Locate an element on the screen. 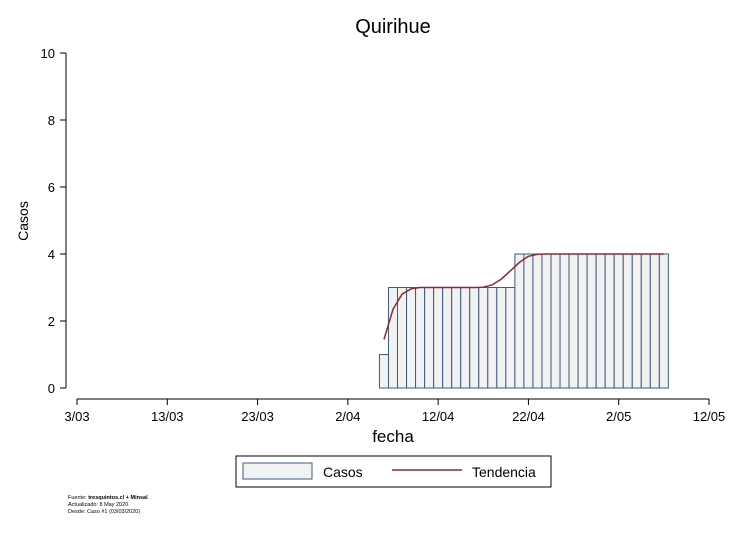 The image size is (734, 534). trend-line is located at coordinates (523, 296).